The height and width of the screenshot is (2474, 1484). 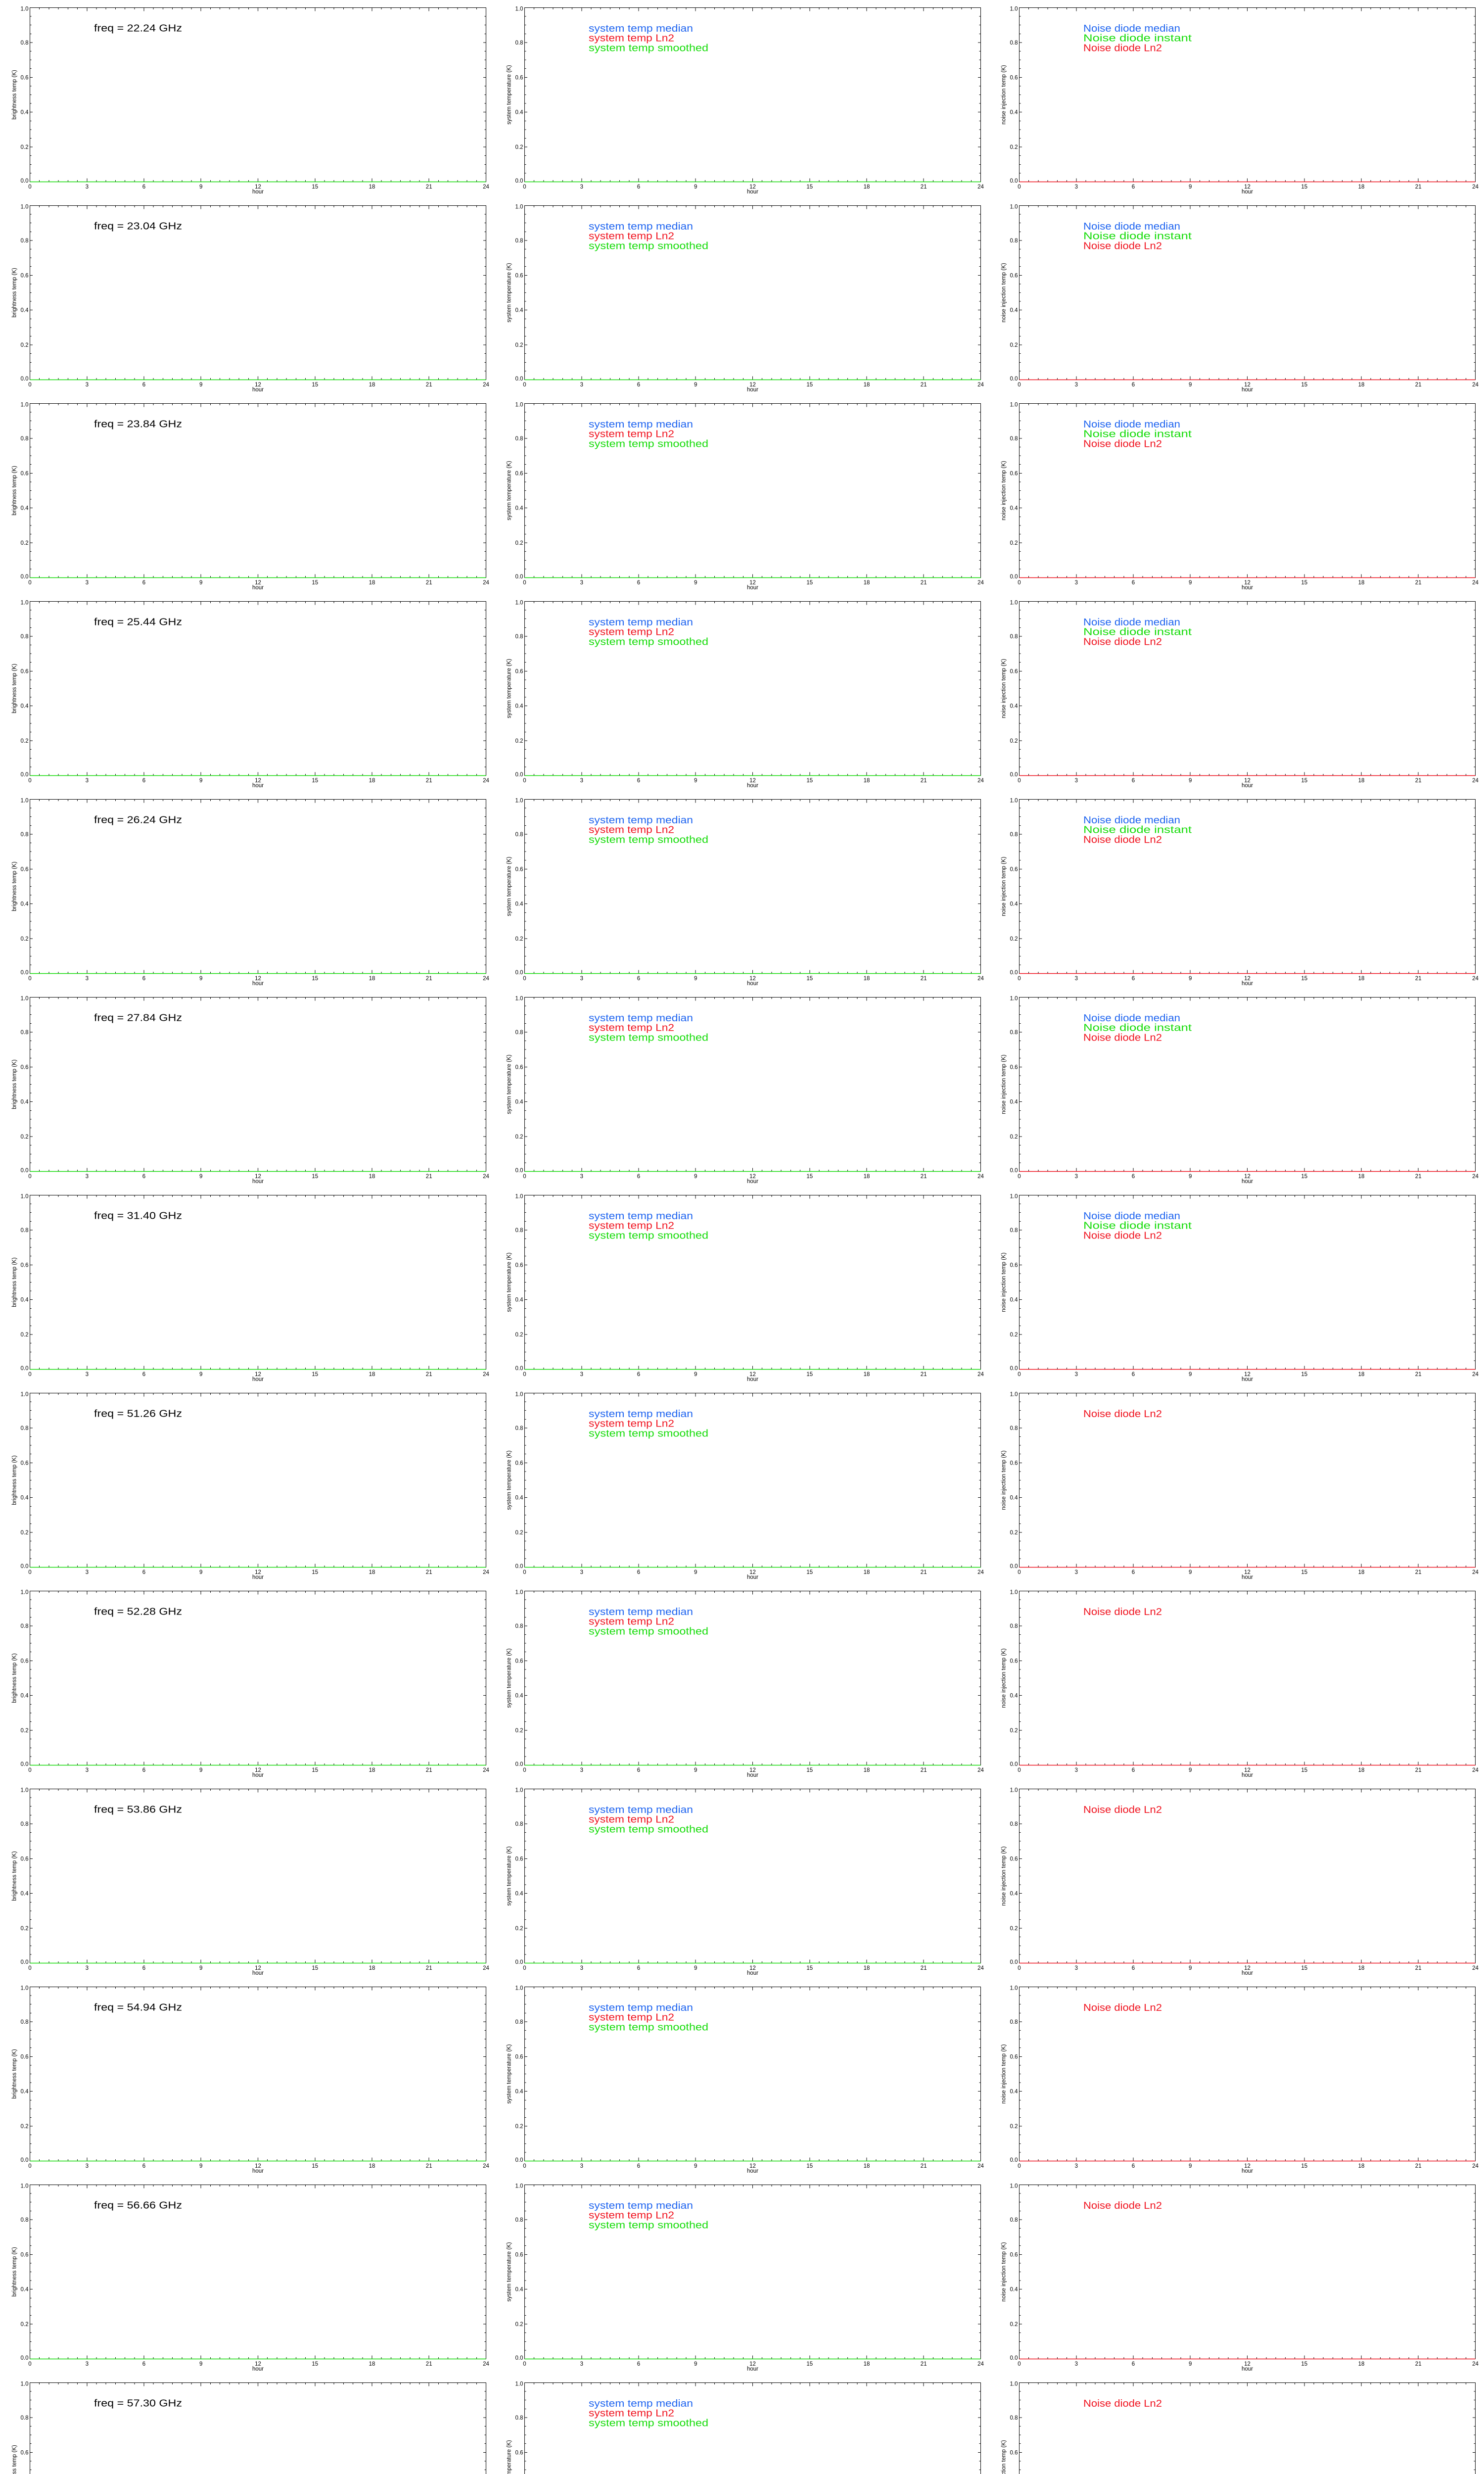 What do you see at coordinates (138, 227) in the screenshot?
I see `svg-text: freq = 23.04 GHz` at bounding box center [138, 227].